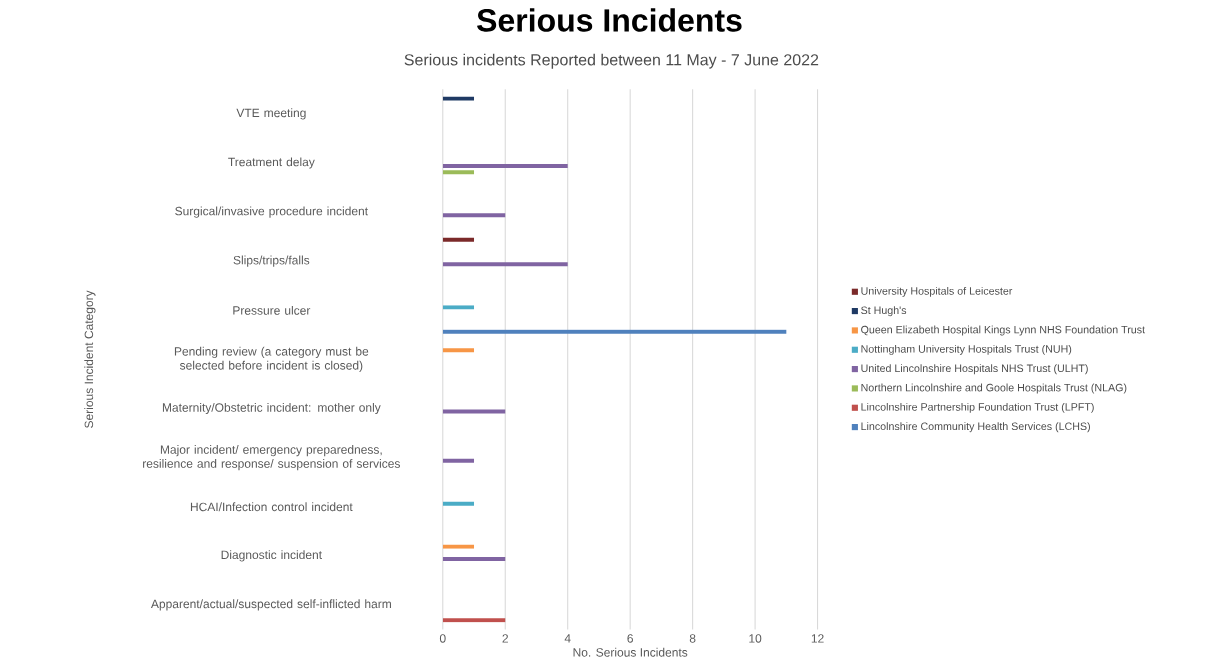 The image size is (1219, 670). What do you see at coordinates (994, 388) in the screenshot?
I see `legend-label: Northern Lincolnshire and Goole Hospitals Trust (NLAG)` at bounding box center [994, 388].